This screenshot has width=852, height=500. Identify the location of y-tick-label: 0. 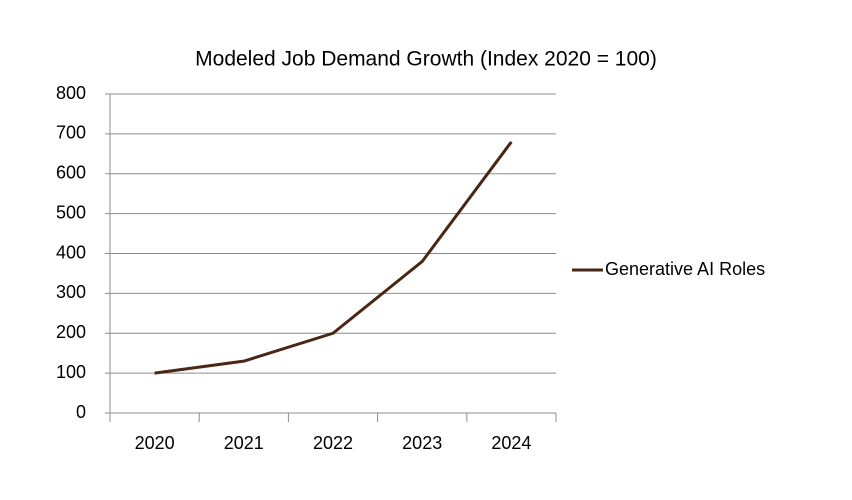
(81, 412).